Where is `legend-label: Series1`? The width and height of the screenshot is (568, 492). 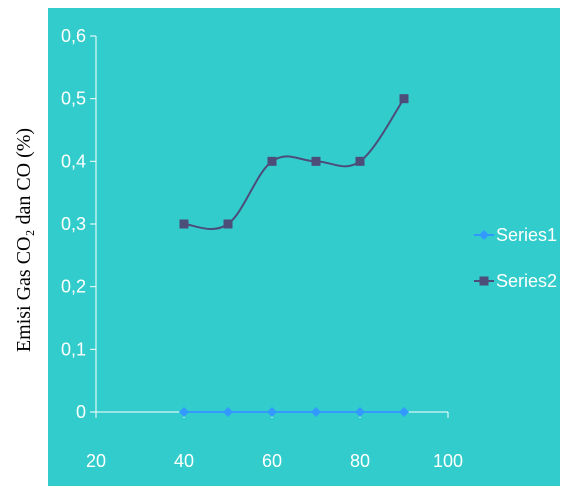 legend-label: Series1 is located at coordinates (526, 235).